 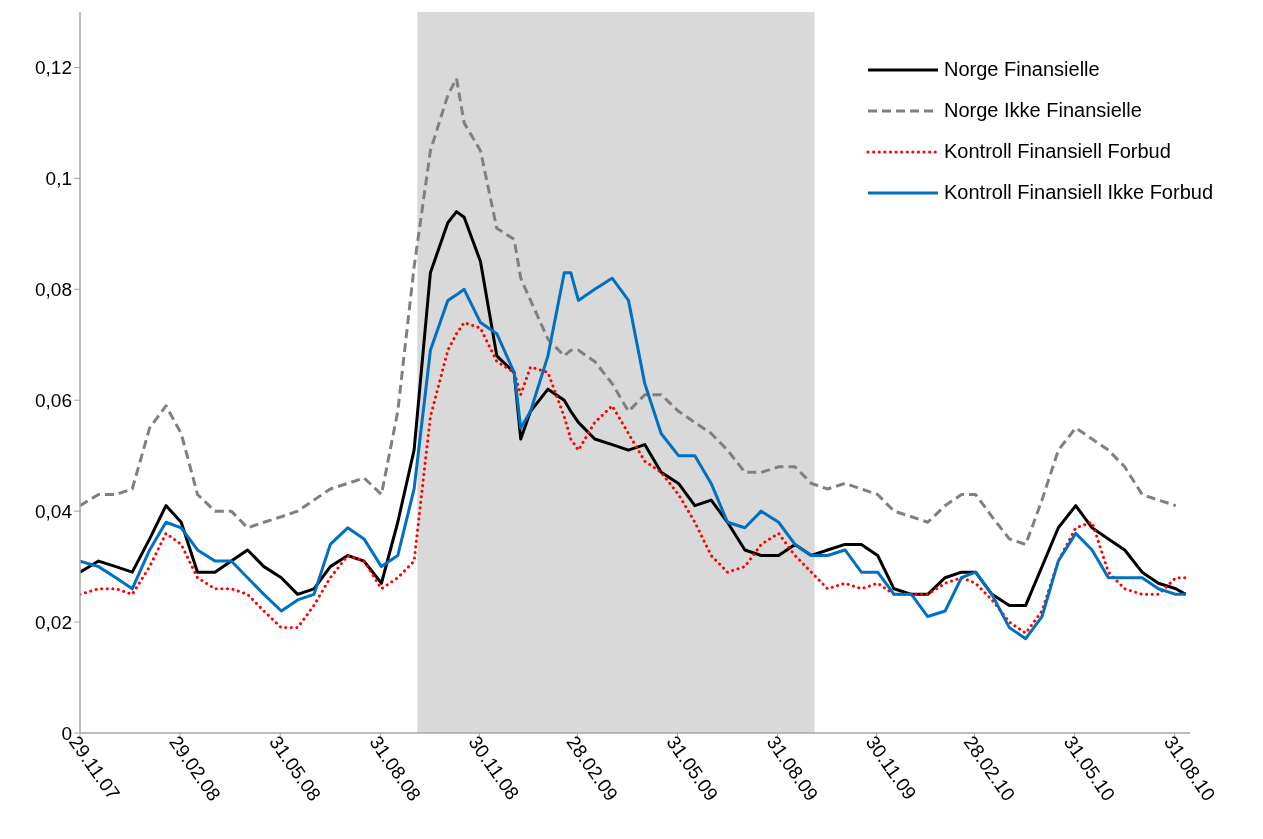 What do you see at coordinates (53, 290) in the screenshot?
I see `y-tick-label: 0,08` at bounding box center [53, 290].